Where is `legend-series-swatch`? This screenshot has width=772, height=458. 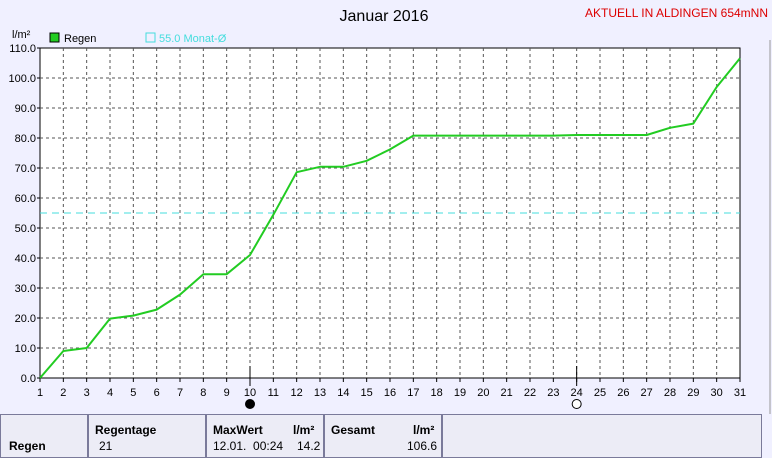 legend-series-swatch is located at coordinates (54, 37).